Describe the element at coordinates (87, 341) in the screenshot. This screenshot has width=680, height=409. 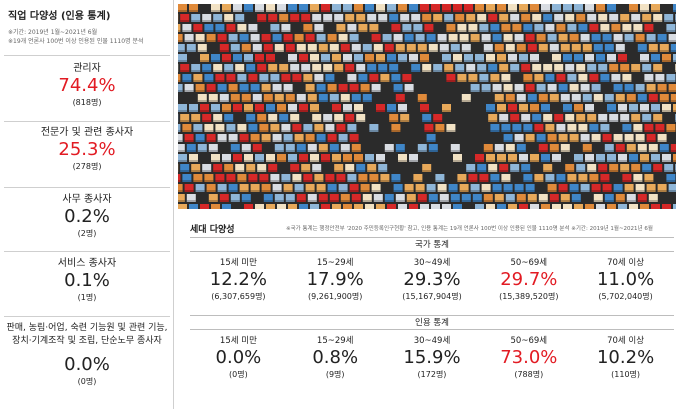
I see `occupation-label-line2: 장치·기계조작 및 조립, 단순노무 종사자` at that location.